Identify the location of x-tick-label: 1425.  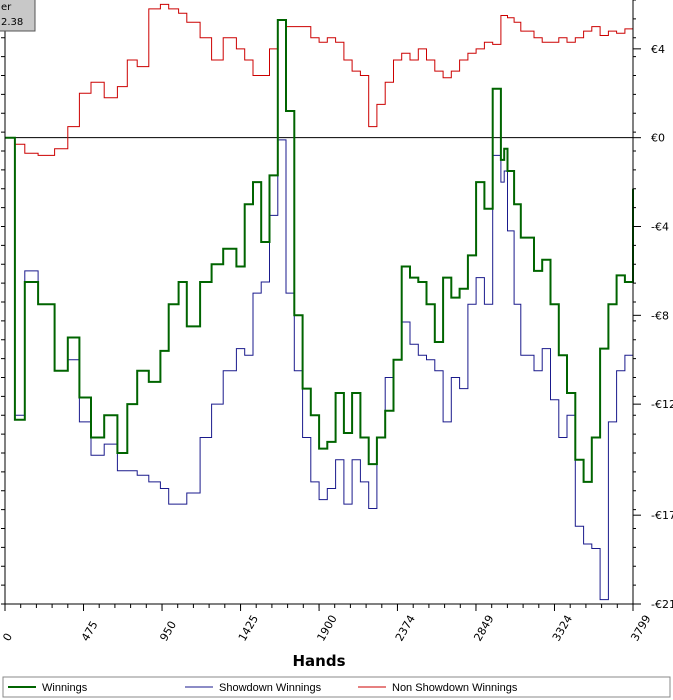
(248, 628).